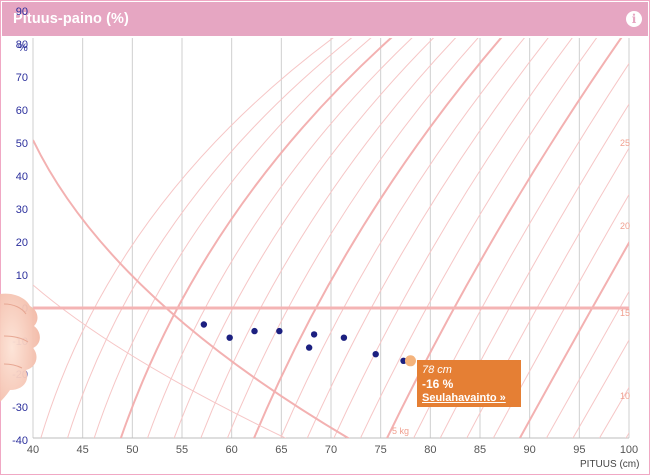  I want to click on x-tick-80: 80, so click(430, 450).